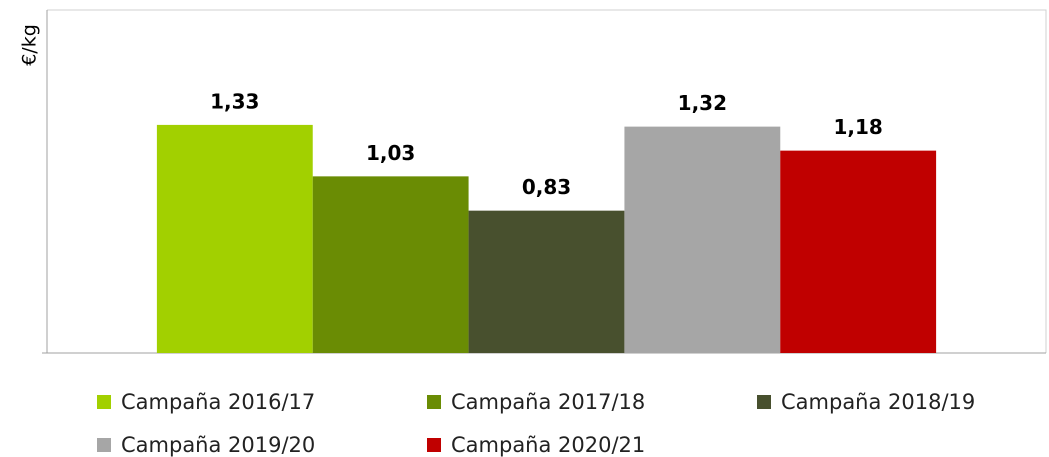  What do you see at coordinates (858, 127) in the screenshot?
I see `data-label: 1,18` at bounding box center [858, 127].